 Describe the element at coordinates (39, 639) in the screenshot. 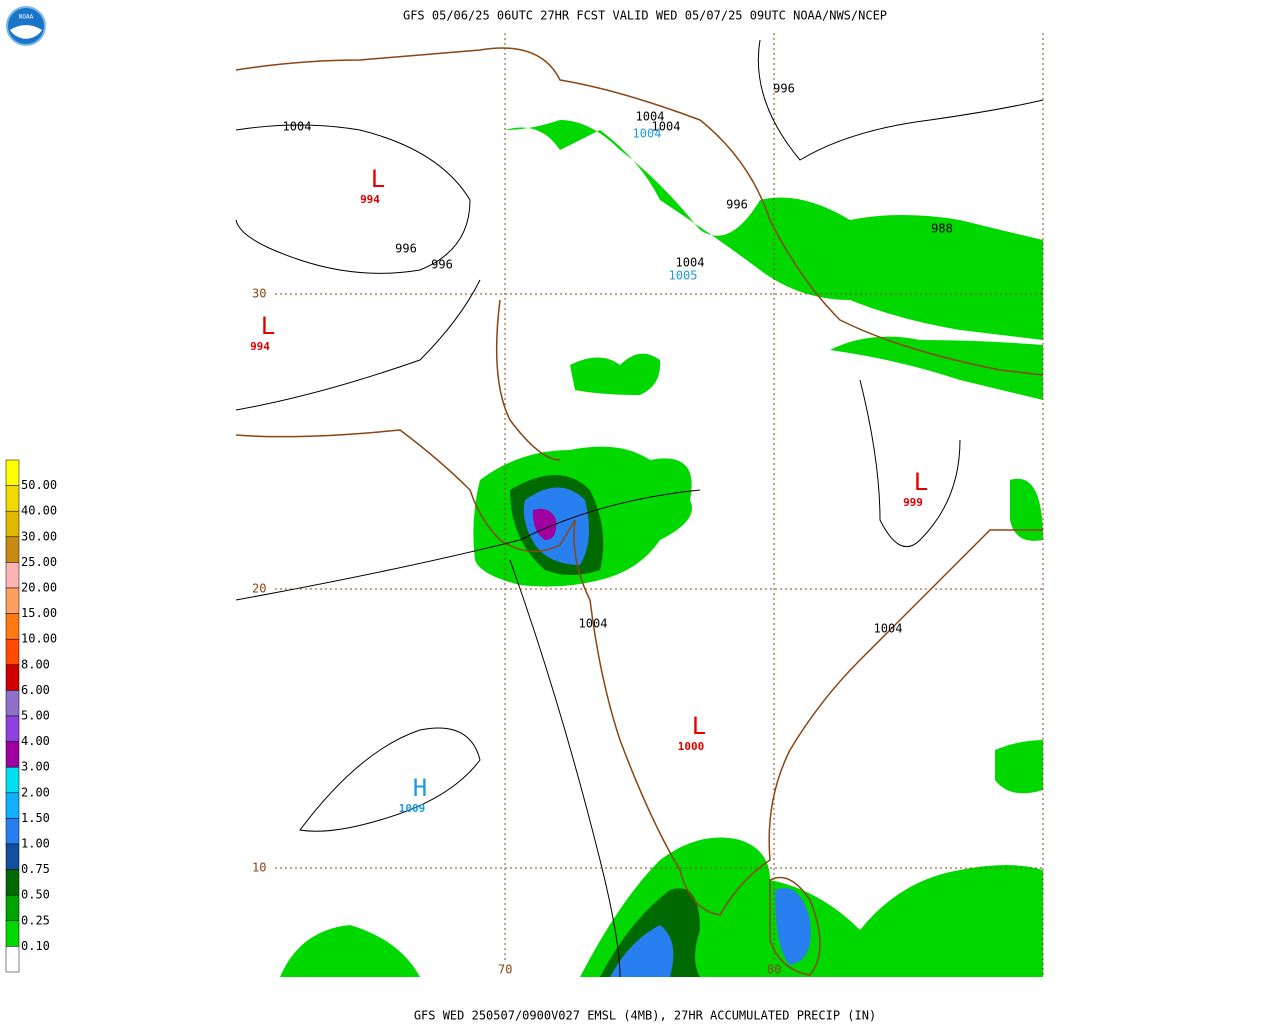

I see `legend-label: 10.00` at that location.